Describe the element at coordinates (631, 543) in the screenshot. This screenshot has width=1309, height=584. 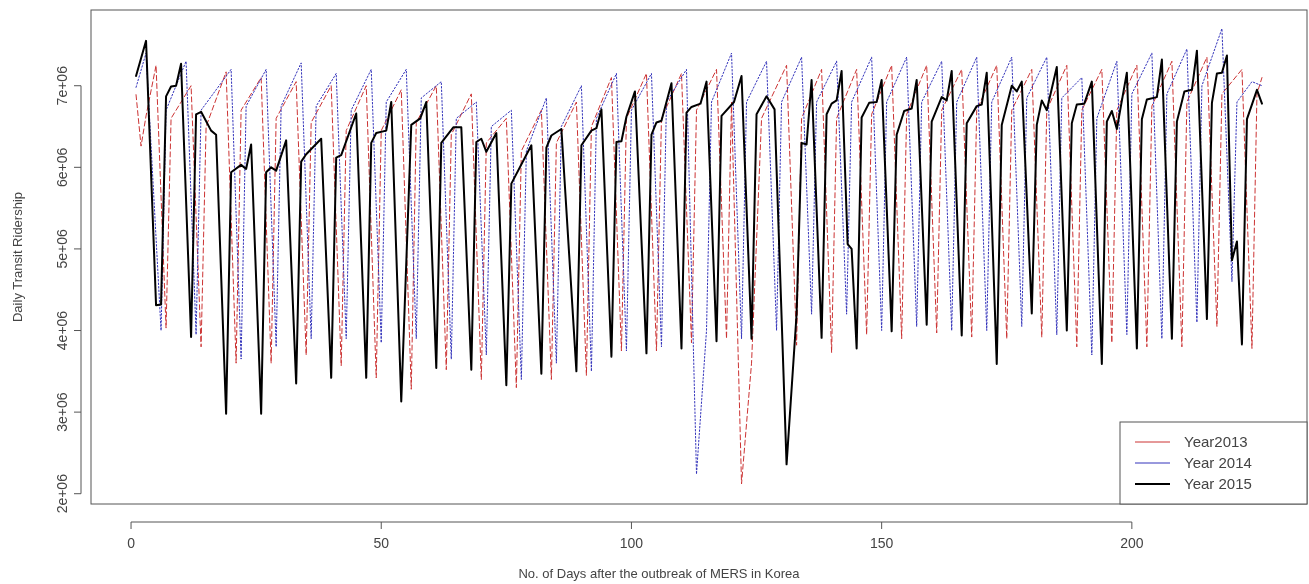
I see `x-tick-label: 100` at that location.